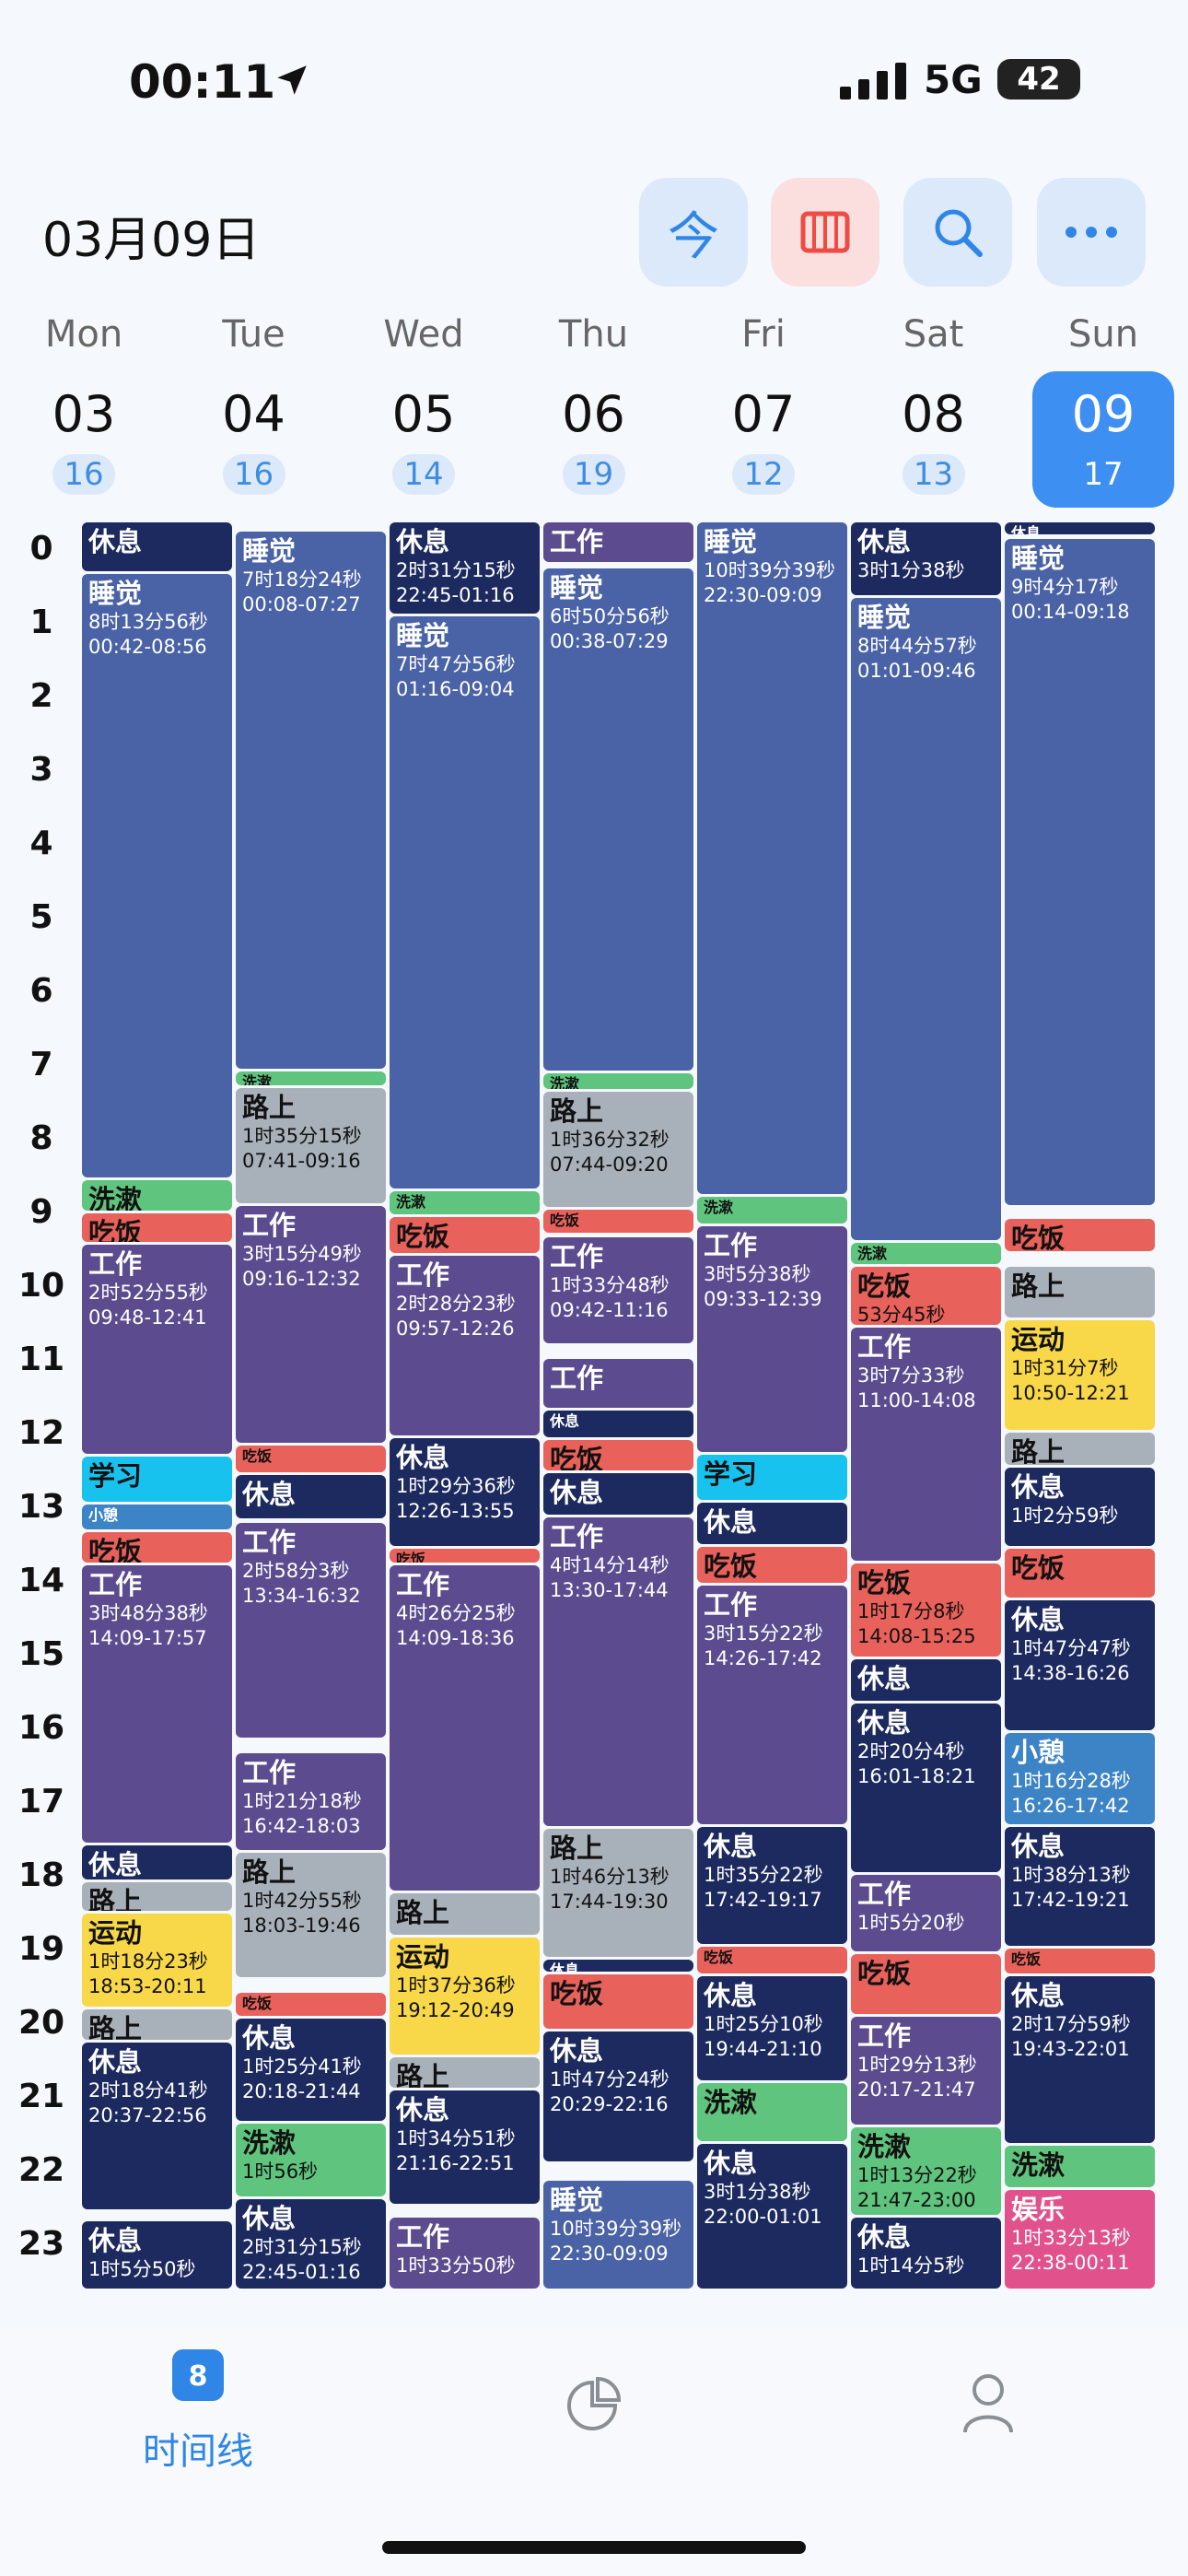 The image size is (1188, 2576). I want to click on event-block: 工作 1时21分18秒 16:42-18:03, so click(311, 1801).